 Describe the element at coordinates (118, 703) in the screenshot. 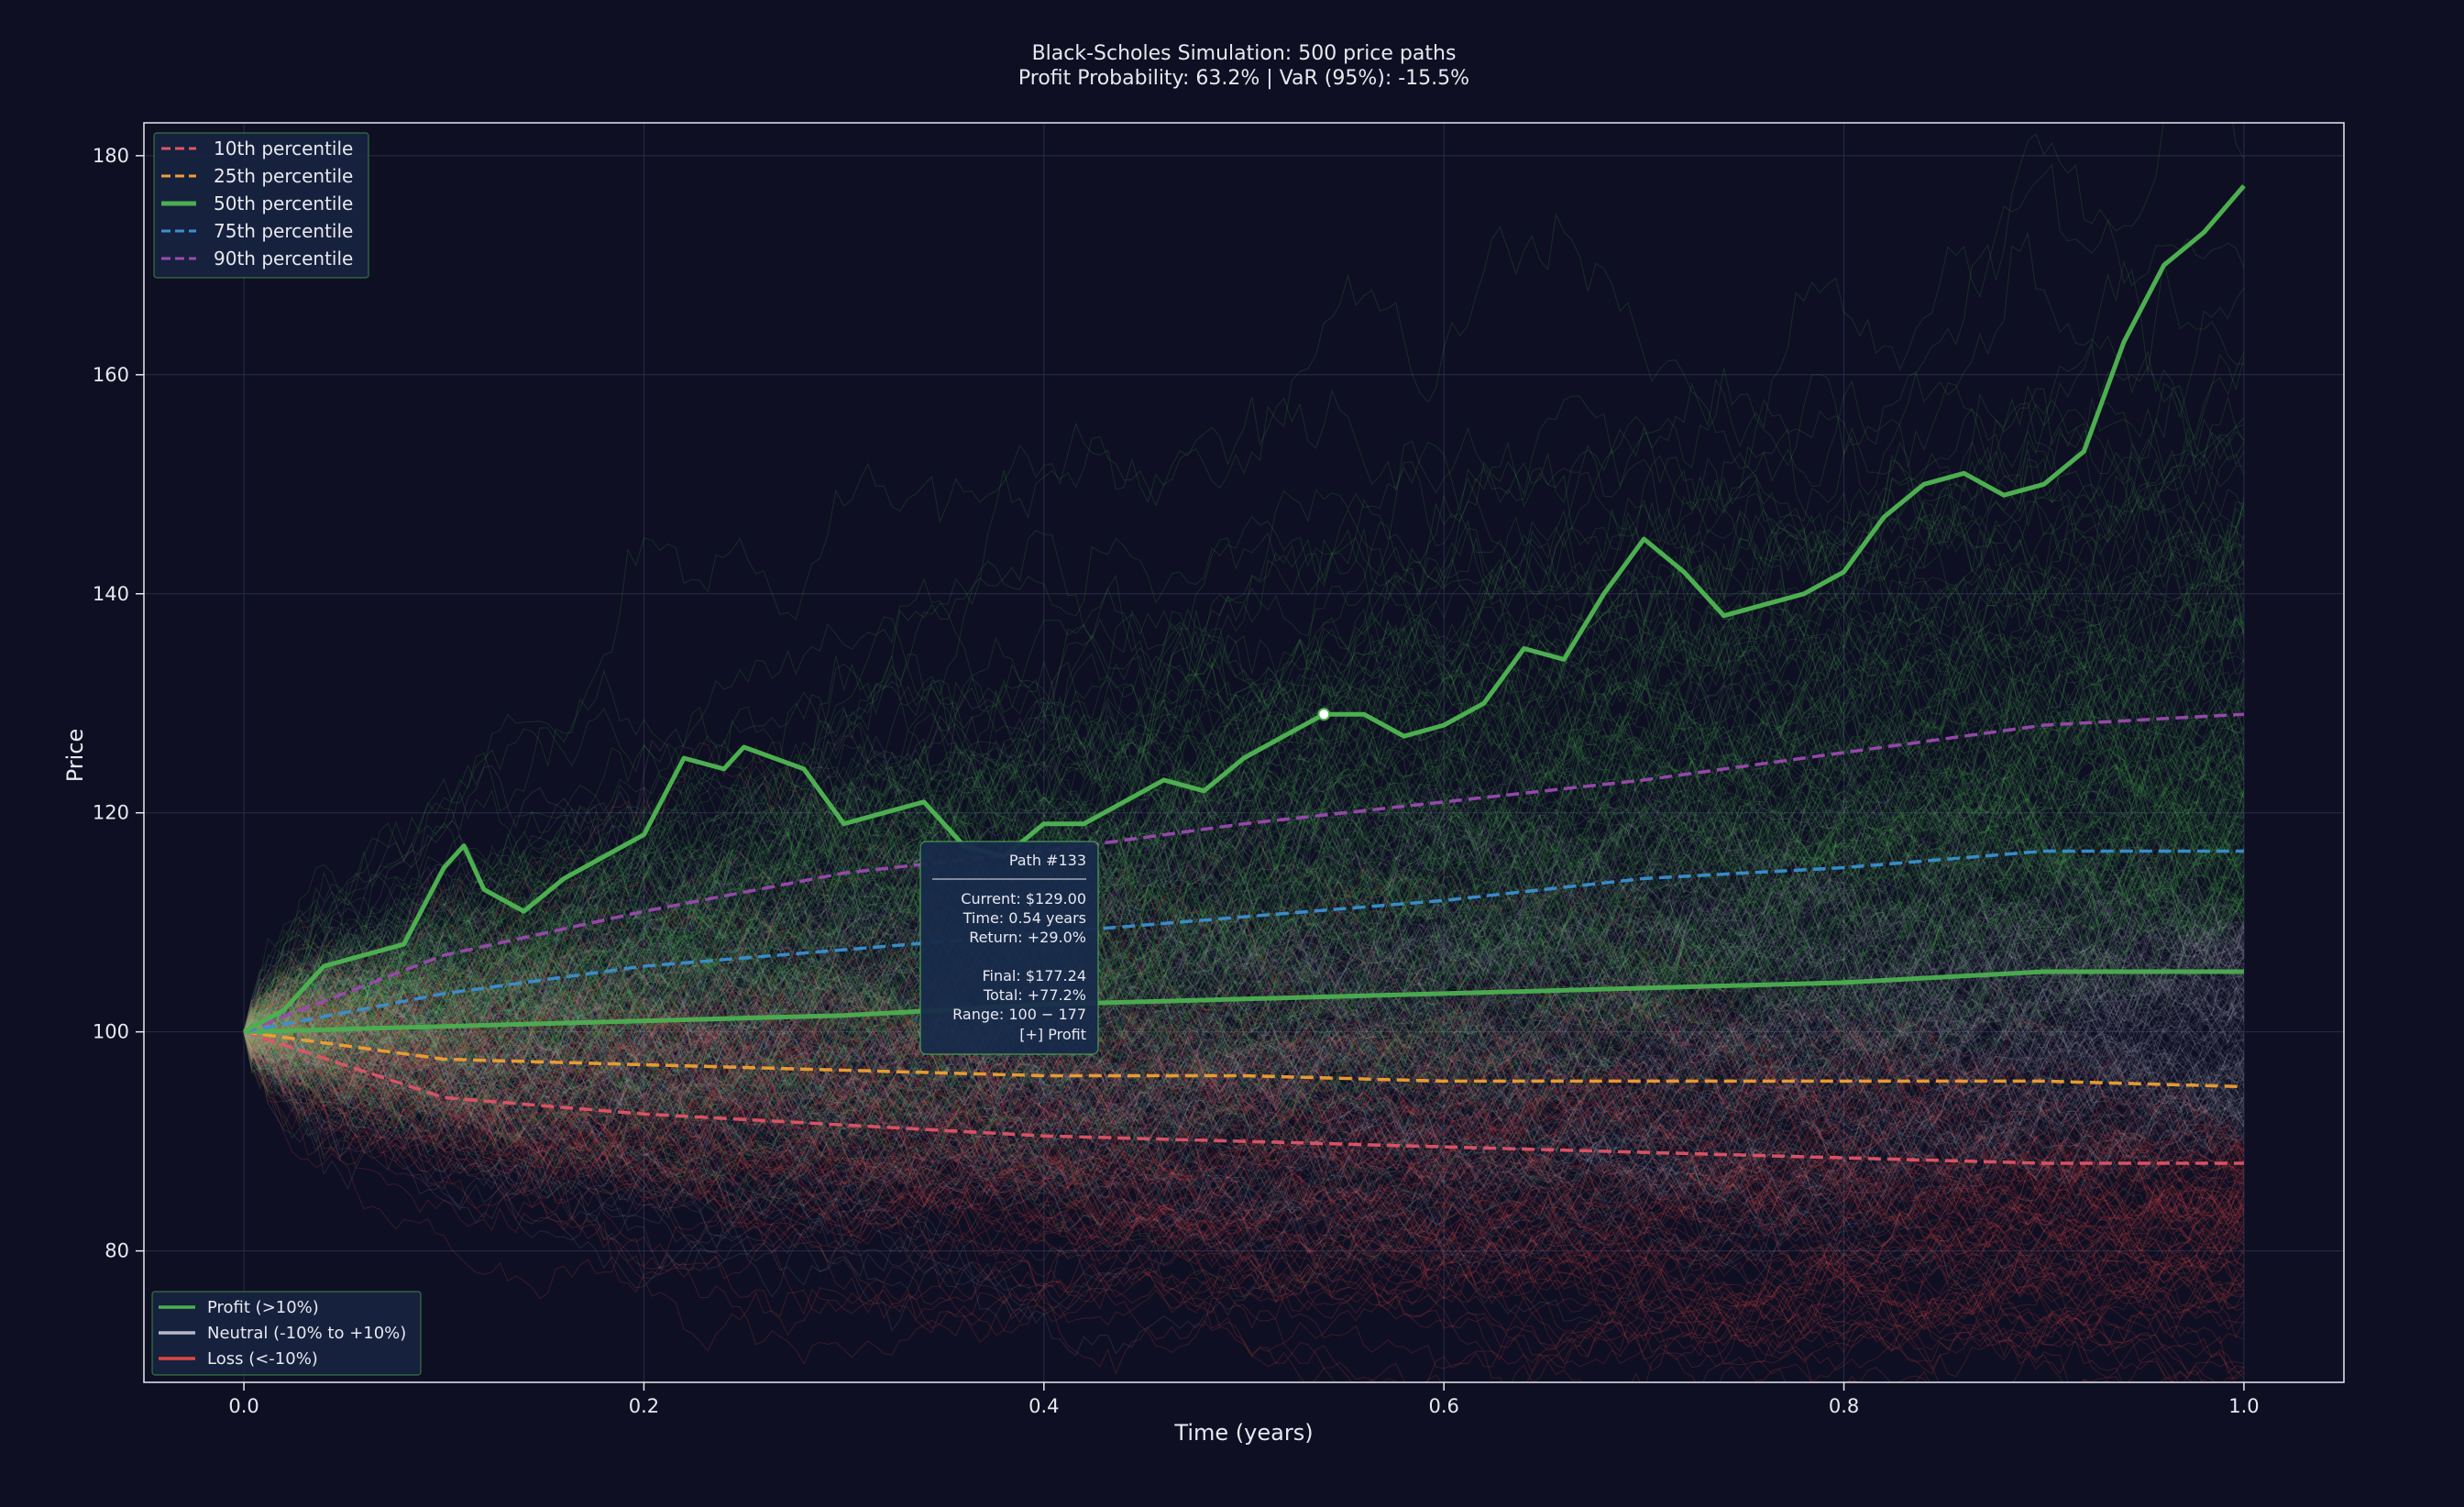

I see `y-axis: 80 100 120 140 160 180` at that location.